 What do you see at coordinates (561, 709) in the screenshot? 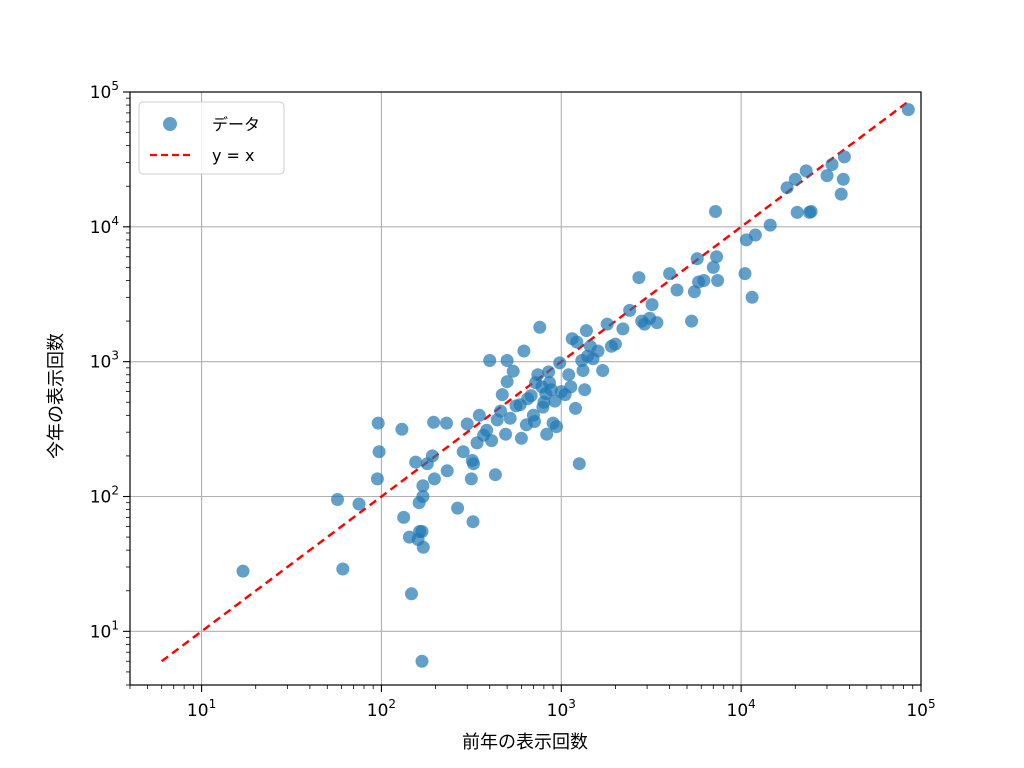
I see `x-tick-labels: 10¹ 10² 10³ 10⁴ 10⁵` at bounding box center [561, 709].